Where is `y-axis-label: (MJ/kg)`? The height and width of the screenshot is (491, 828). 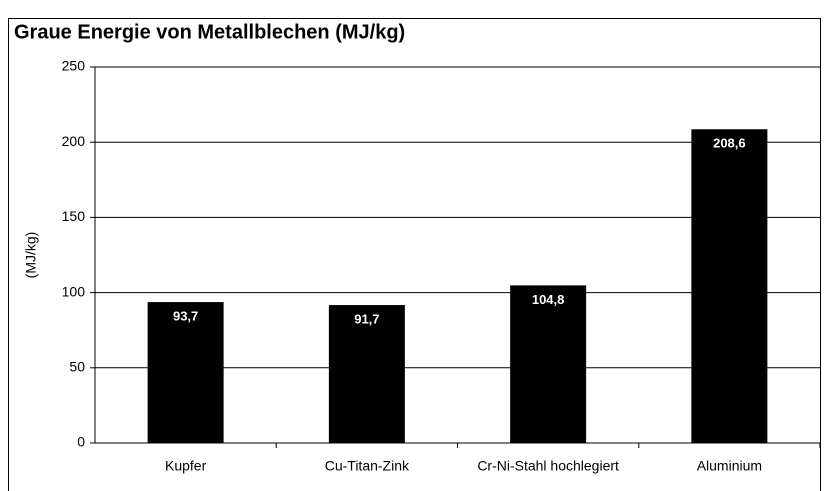
y-axis-label: (MJ/kg) is located at coordinates (31, 255).